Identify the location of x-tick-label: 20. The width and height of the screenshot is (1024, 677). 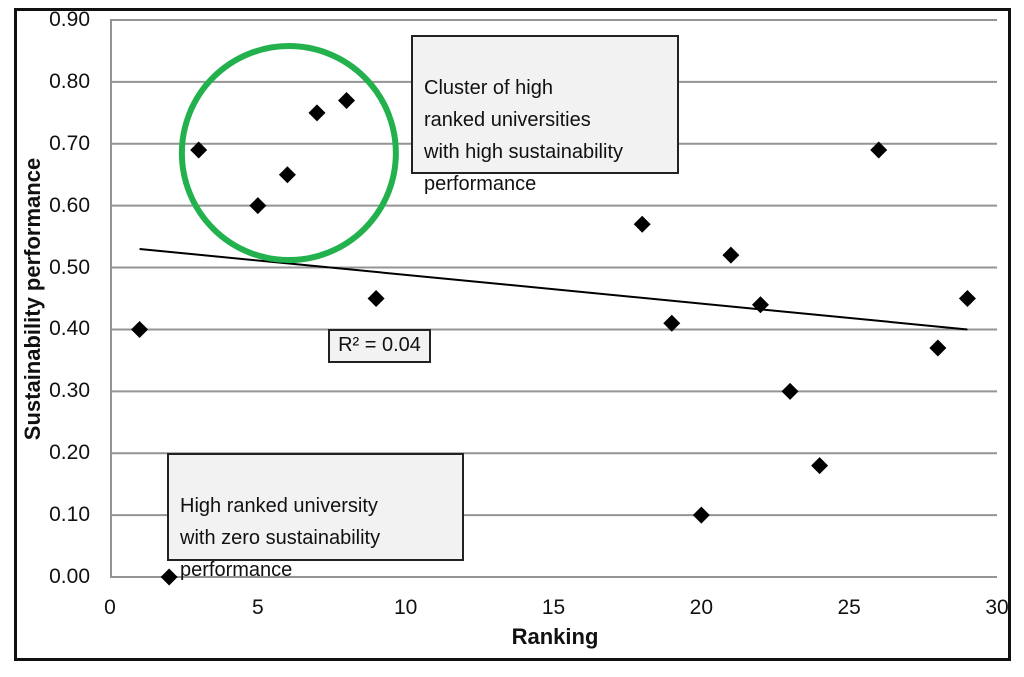
(701, 607).